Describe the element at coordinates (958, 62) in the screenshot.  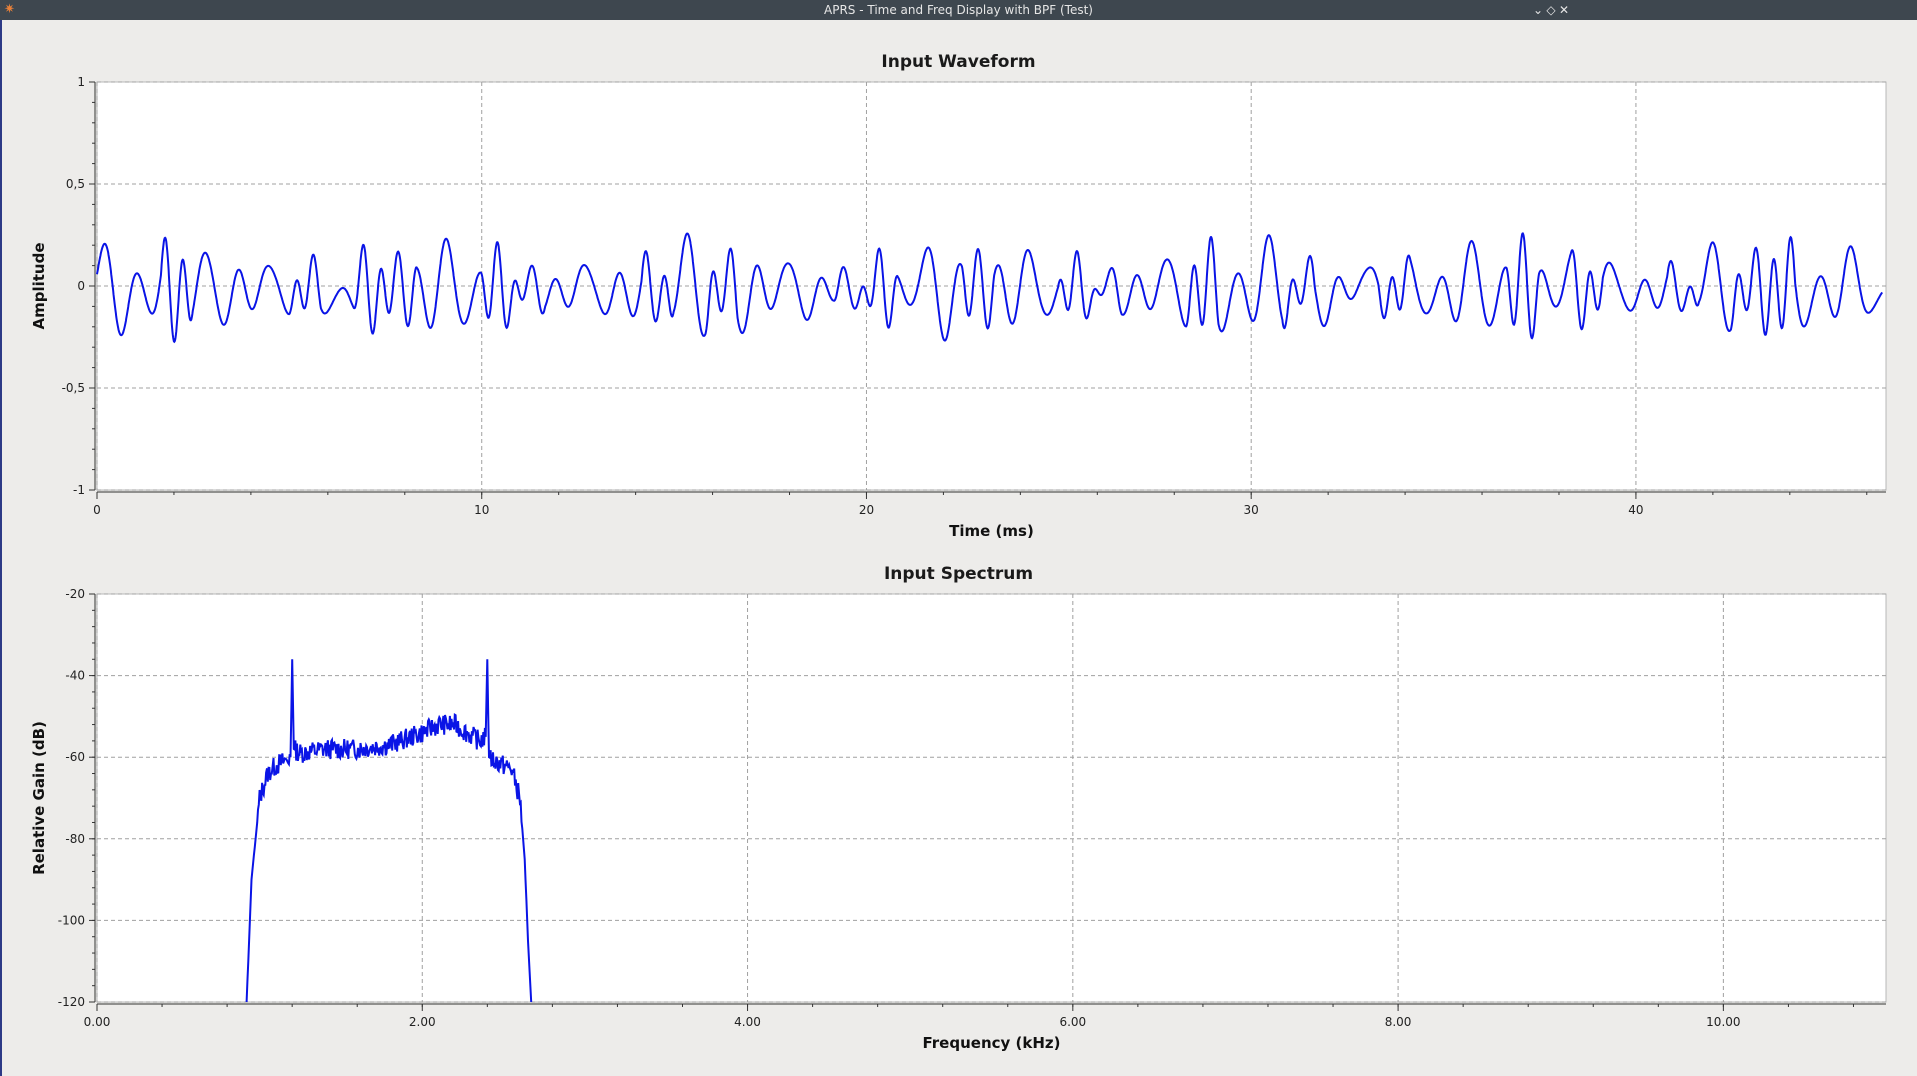
I see `waveform-title: Input Waveform` at that location.